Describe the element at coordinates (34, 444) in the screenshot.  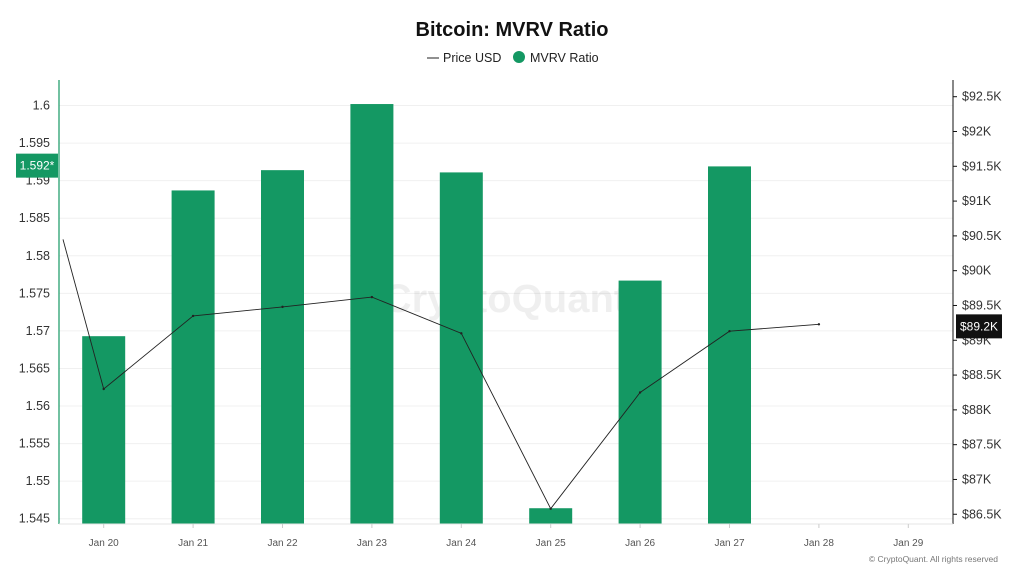
I see `left-tick-label-2: 1.555` at that location.